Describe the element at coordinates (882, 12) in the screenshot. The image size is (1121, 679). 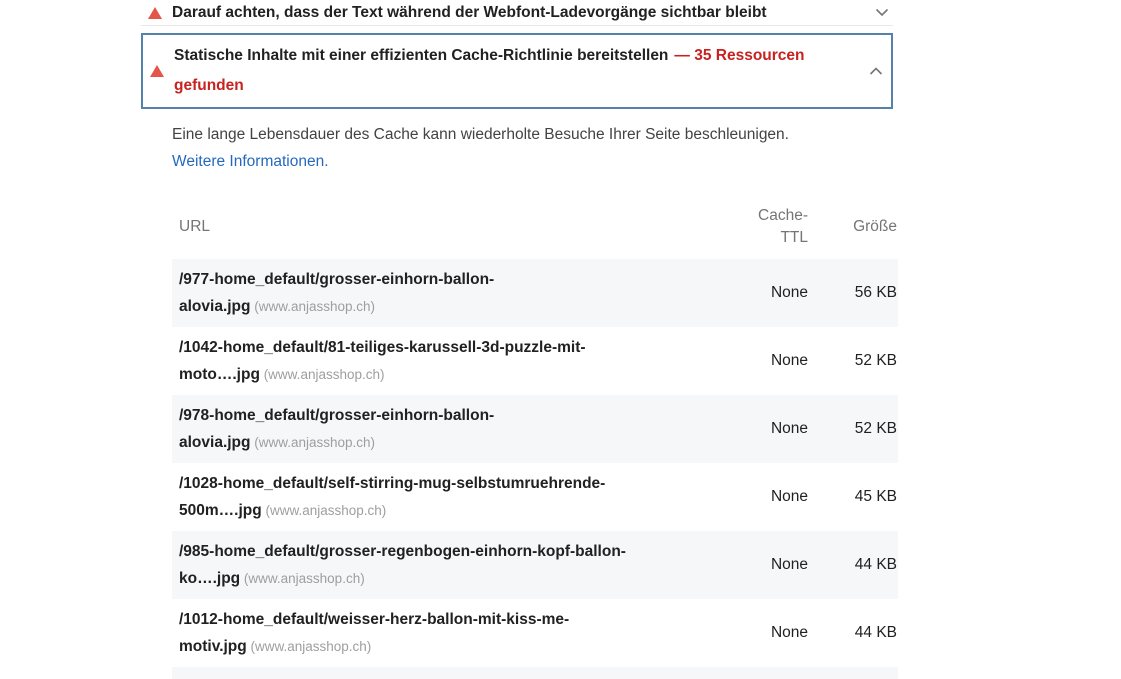
I see `chevron-down-icon` at that location.